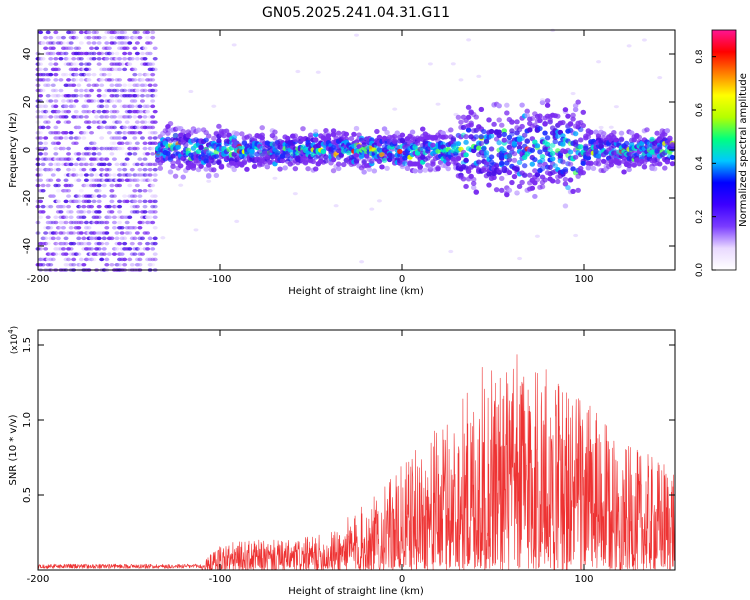 The image size is (750, 600). I want to click on y-tick-label: 0, so click(27, 150).